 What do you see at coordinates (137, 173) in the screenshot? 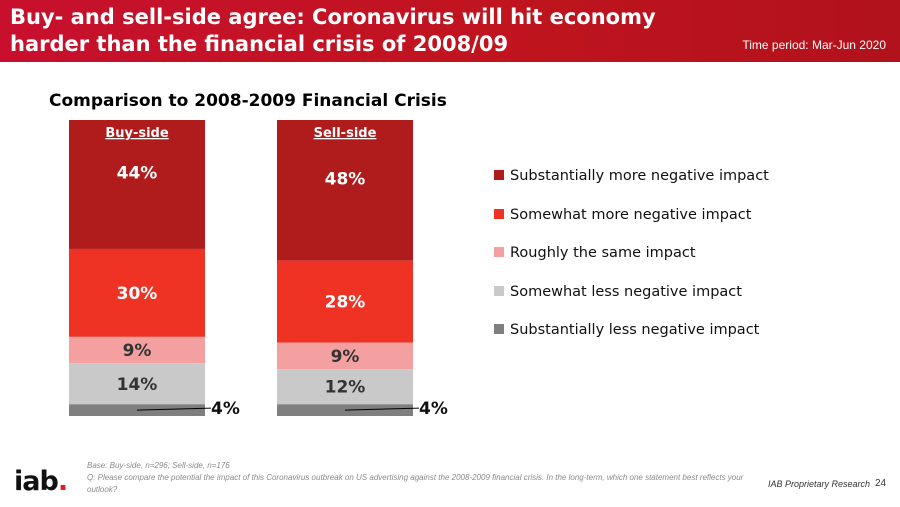
I see `data-label: 44%` at bounding box center [137, 173].